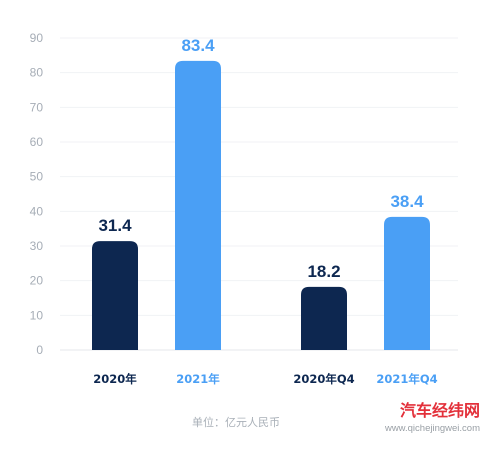  Describe the element at coordinates (37, 194) in the screenshot. I see `y-axis-ticks: 0 10 20 30 40 50 60 70 80 90` at that location.